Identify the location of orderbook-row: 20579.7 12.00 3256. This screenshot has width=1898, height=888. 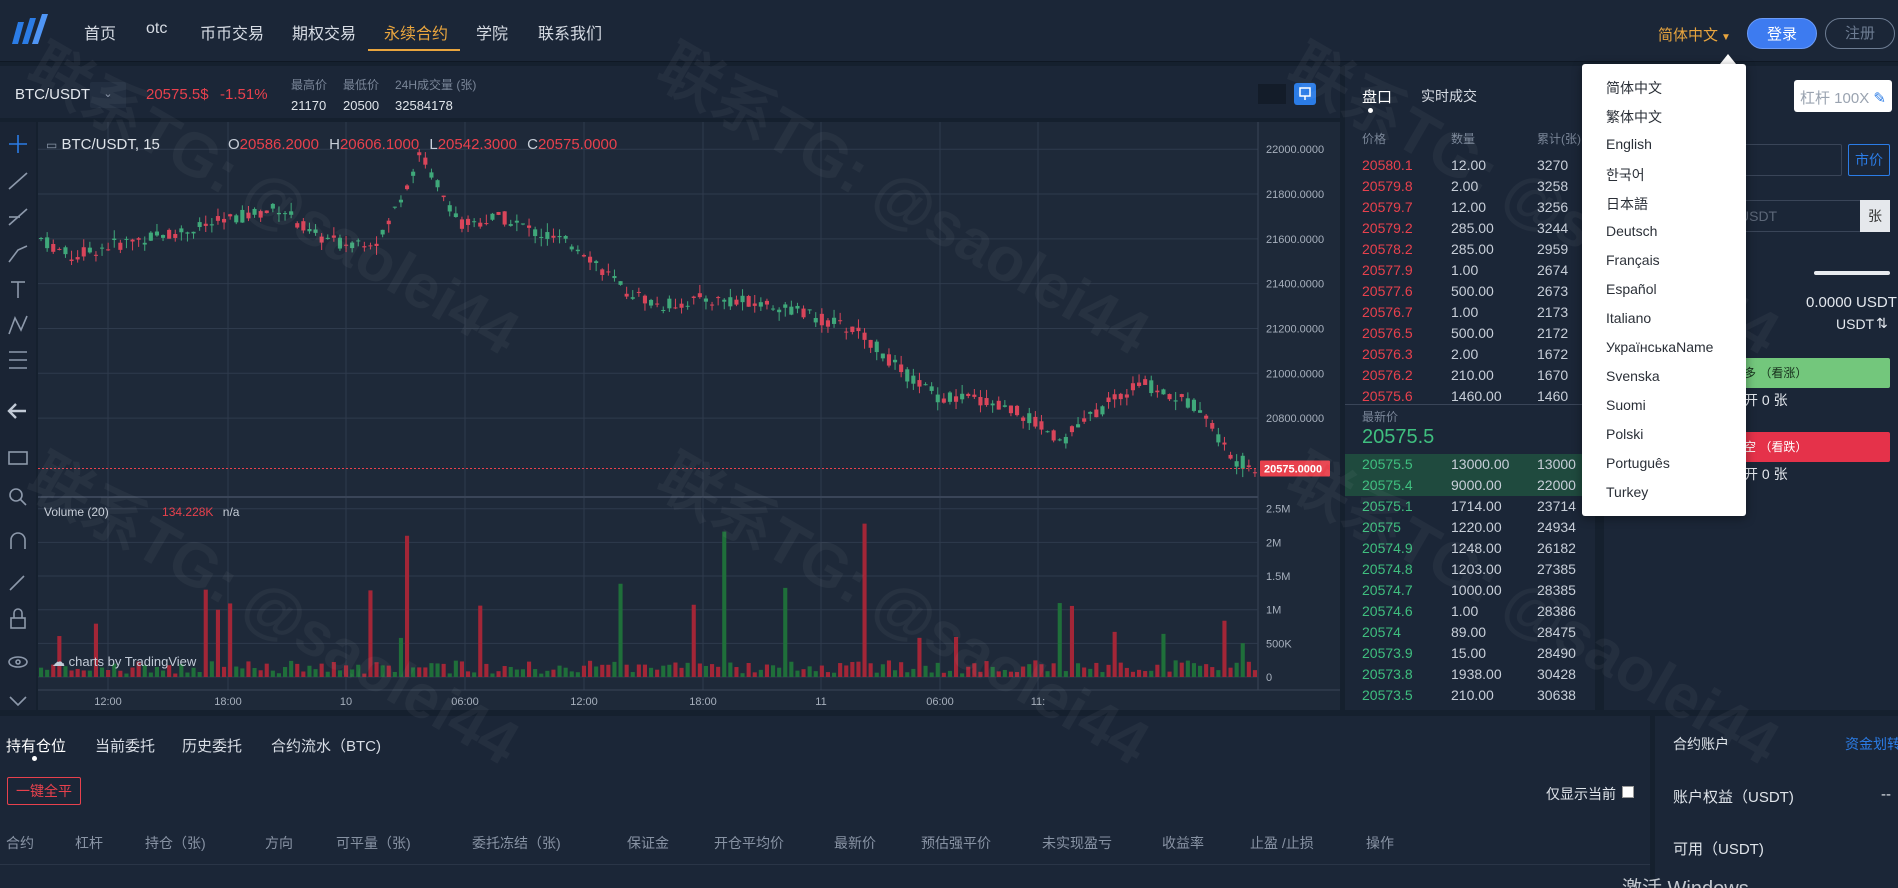
(1470, 207).